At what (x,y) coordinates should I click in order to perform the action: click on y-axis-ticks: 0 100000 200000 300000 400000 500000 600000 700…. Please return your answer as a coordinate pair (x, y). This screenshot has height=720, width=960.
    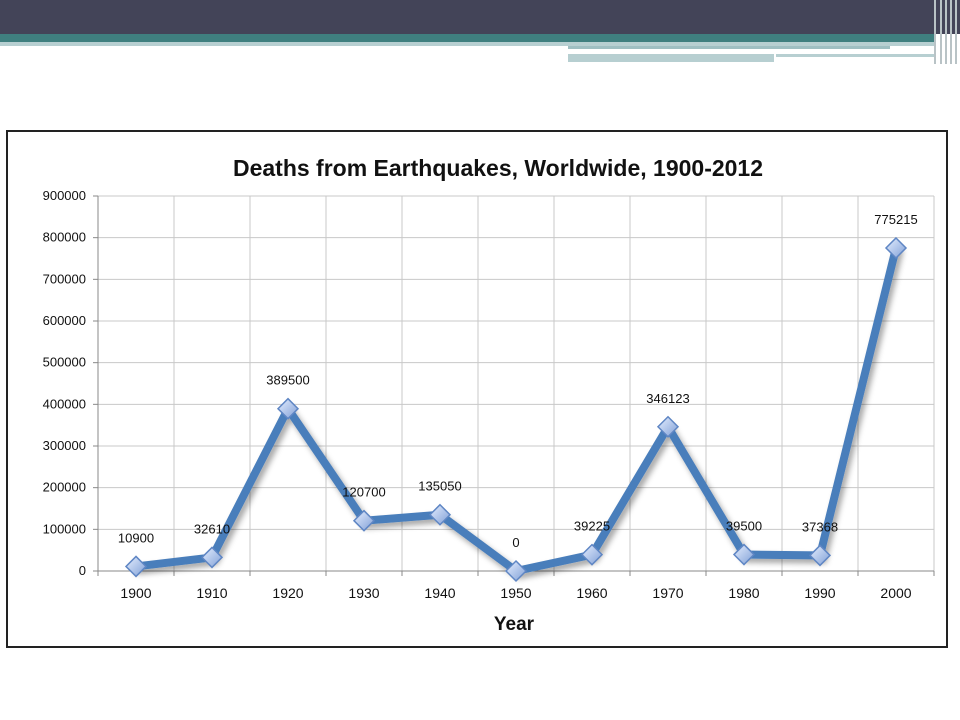
    Looking at the image, I should click on (64, 383).